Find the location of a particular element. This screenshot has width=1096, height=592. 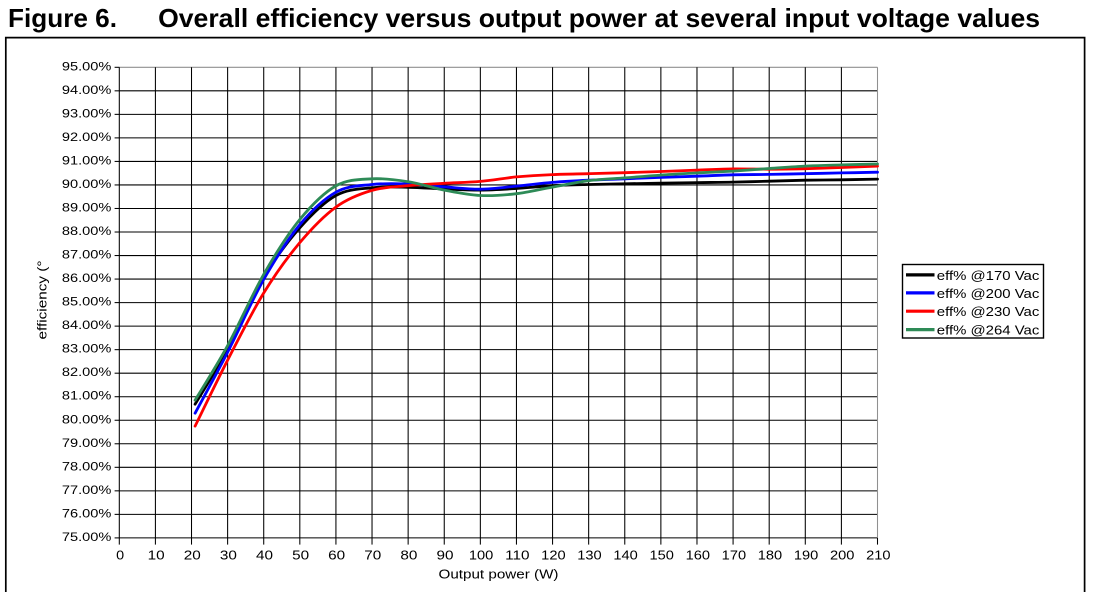

svg-text: 70 is located at coordinates (372, 555).